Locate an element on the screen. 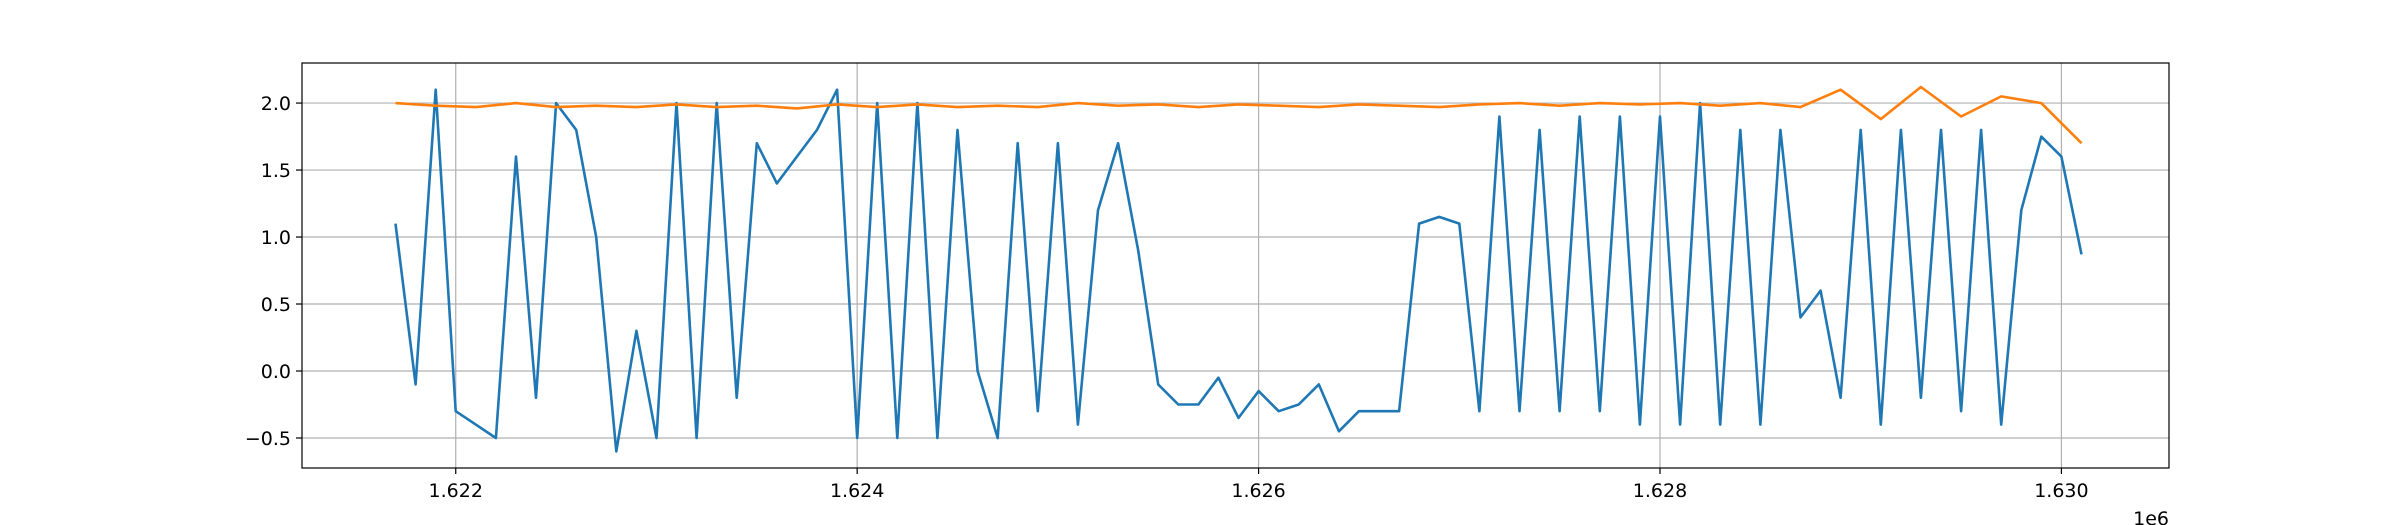  x-tick-label: 1.630 is located at coordinates (2061, 491).